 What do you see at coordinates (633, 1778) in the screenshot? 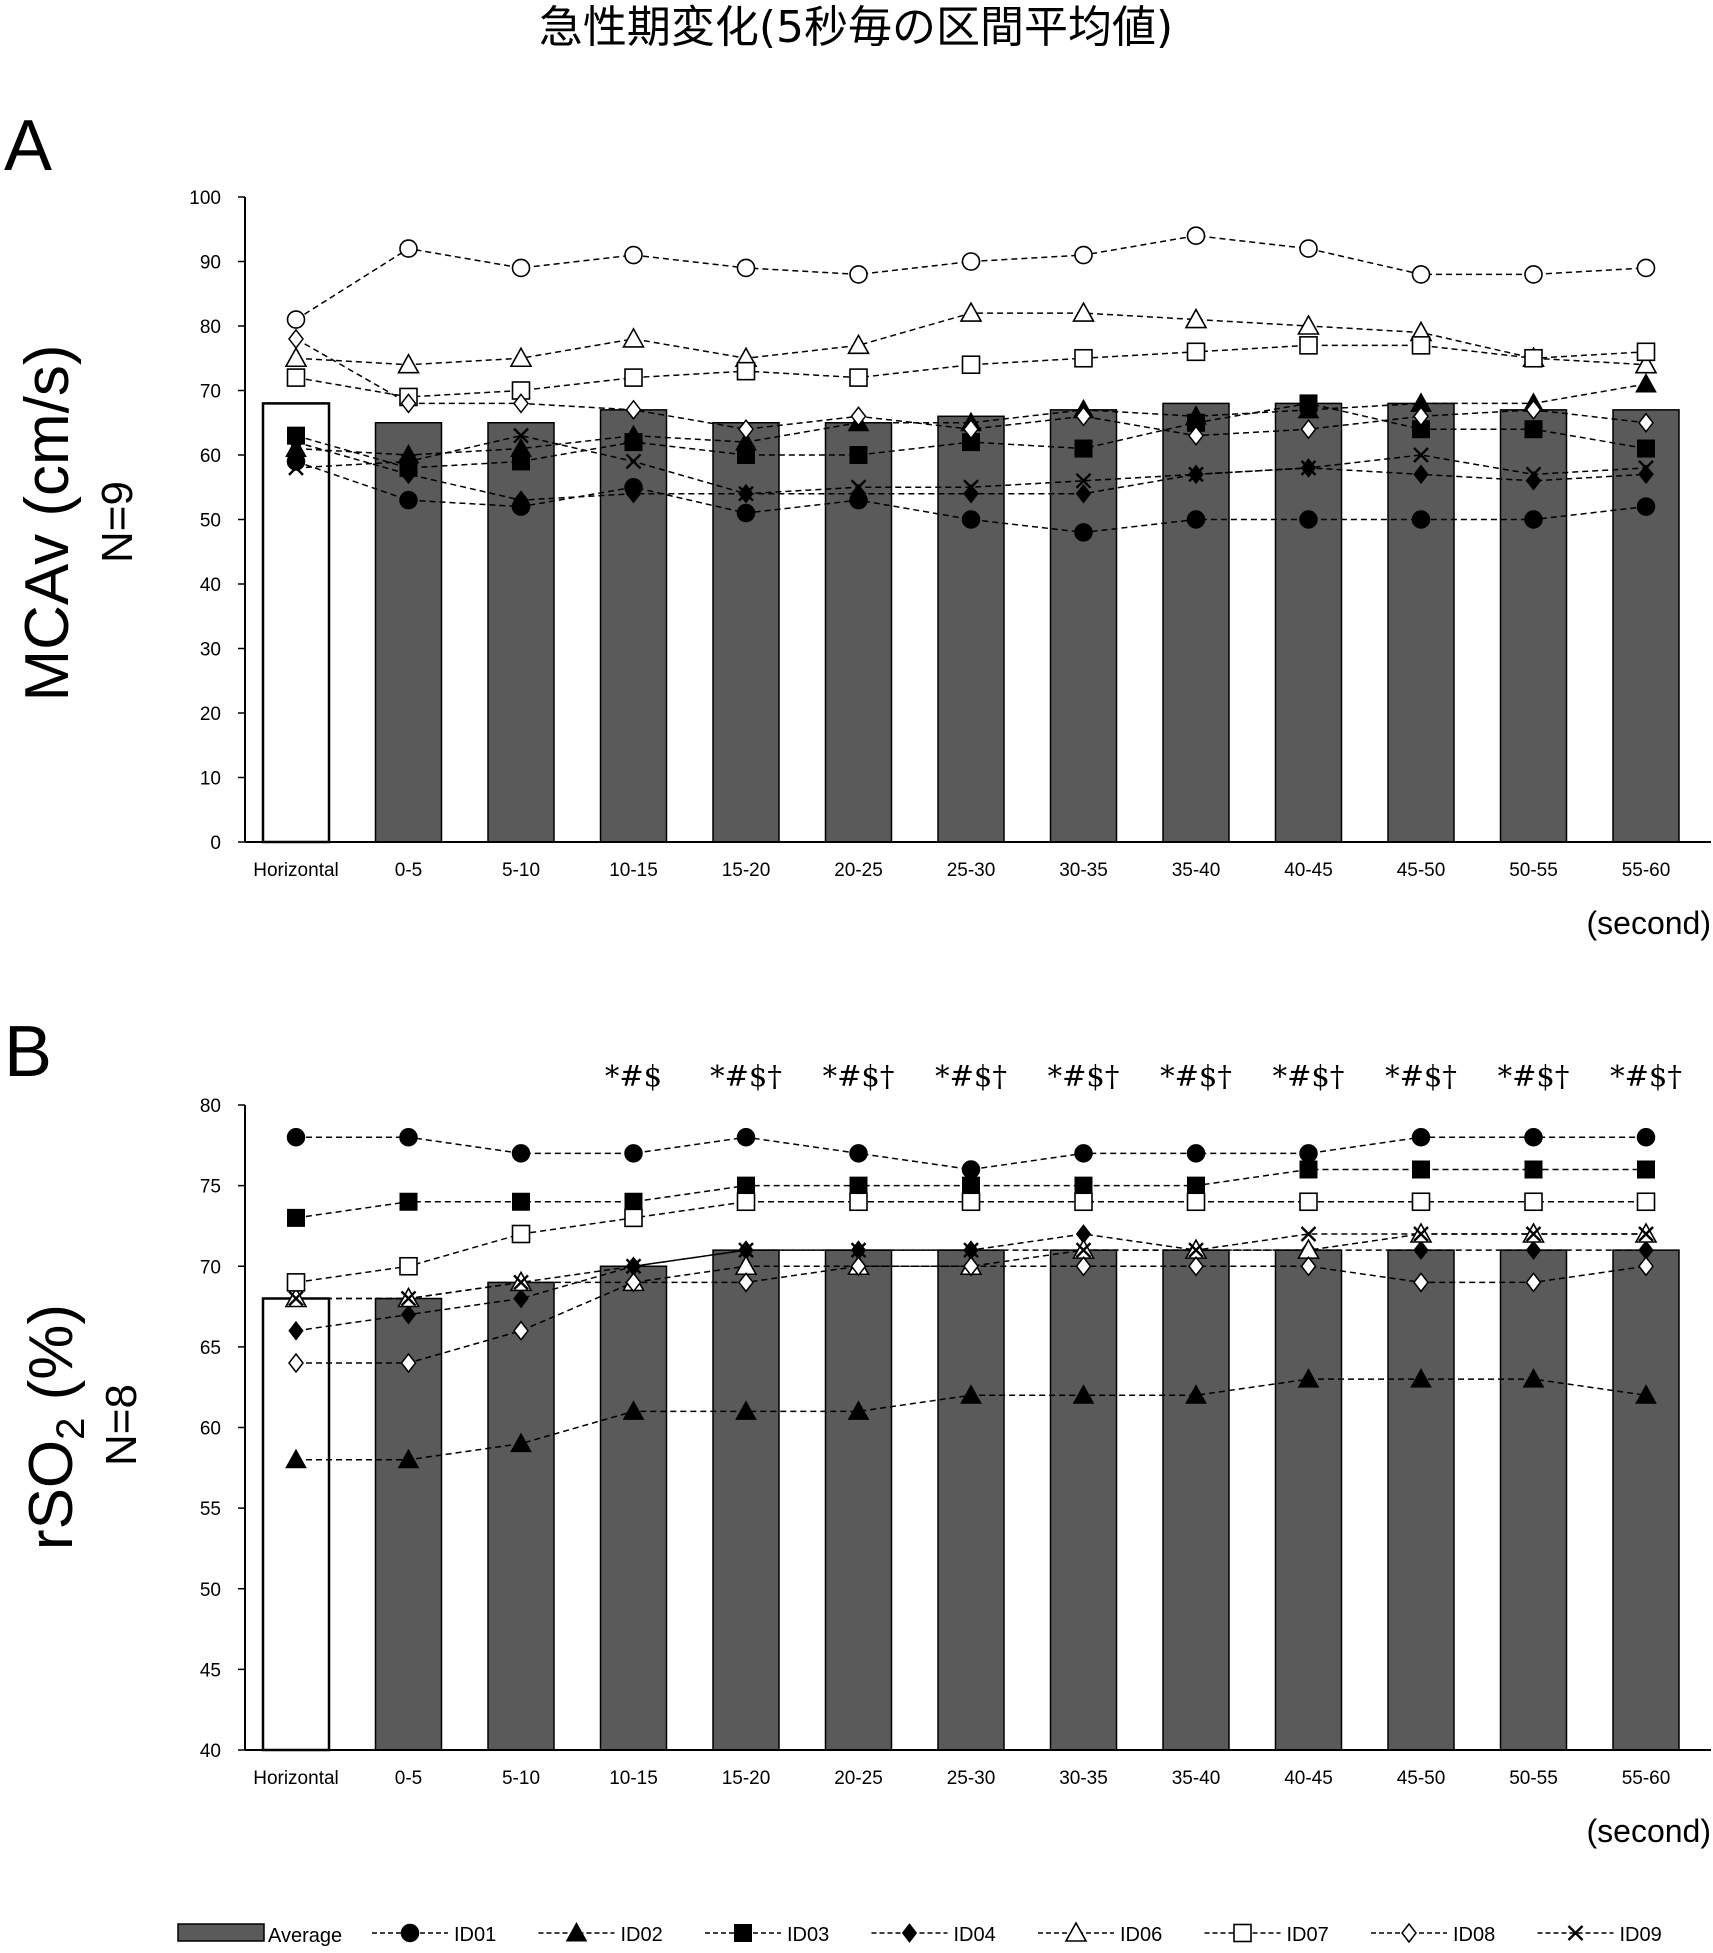
I see `panel-b-xtick-label: 10-15` at bounding box center [633, 1778].